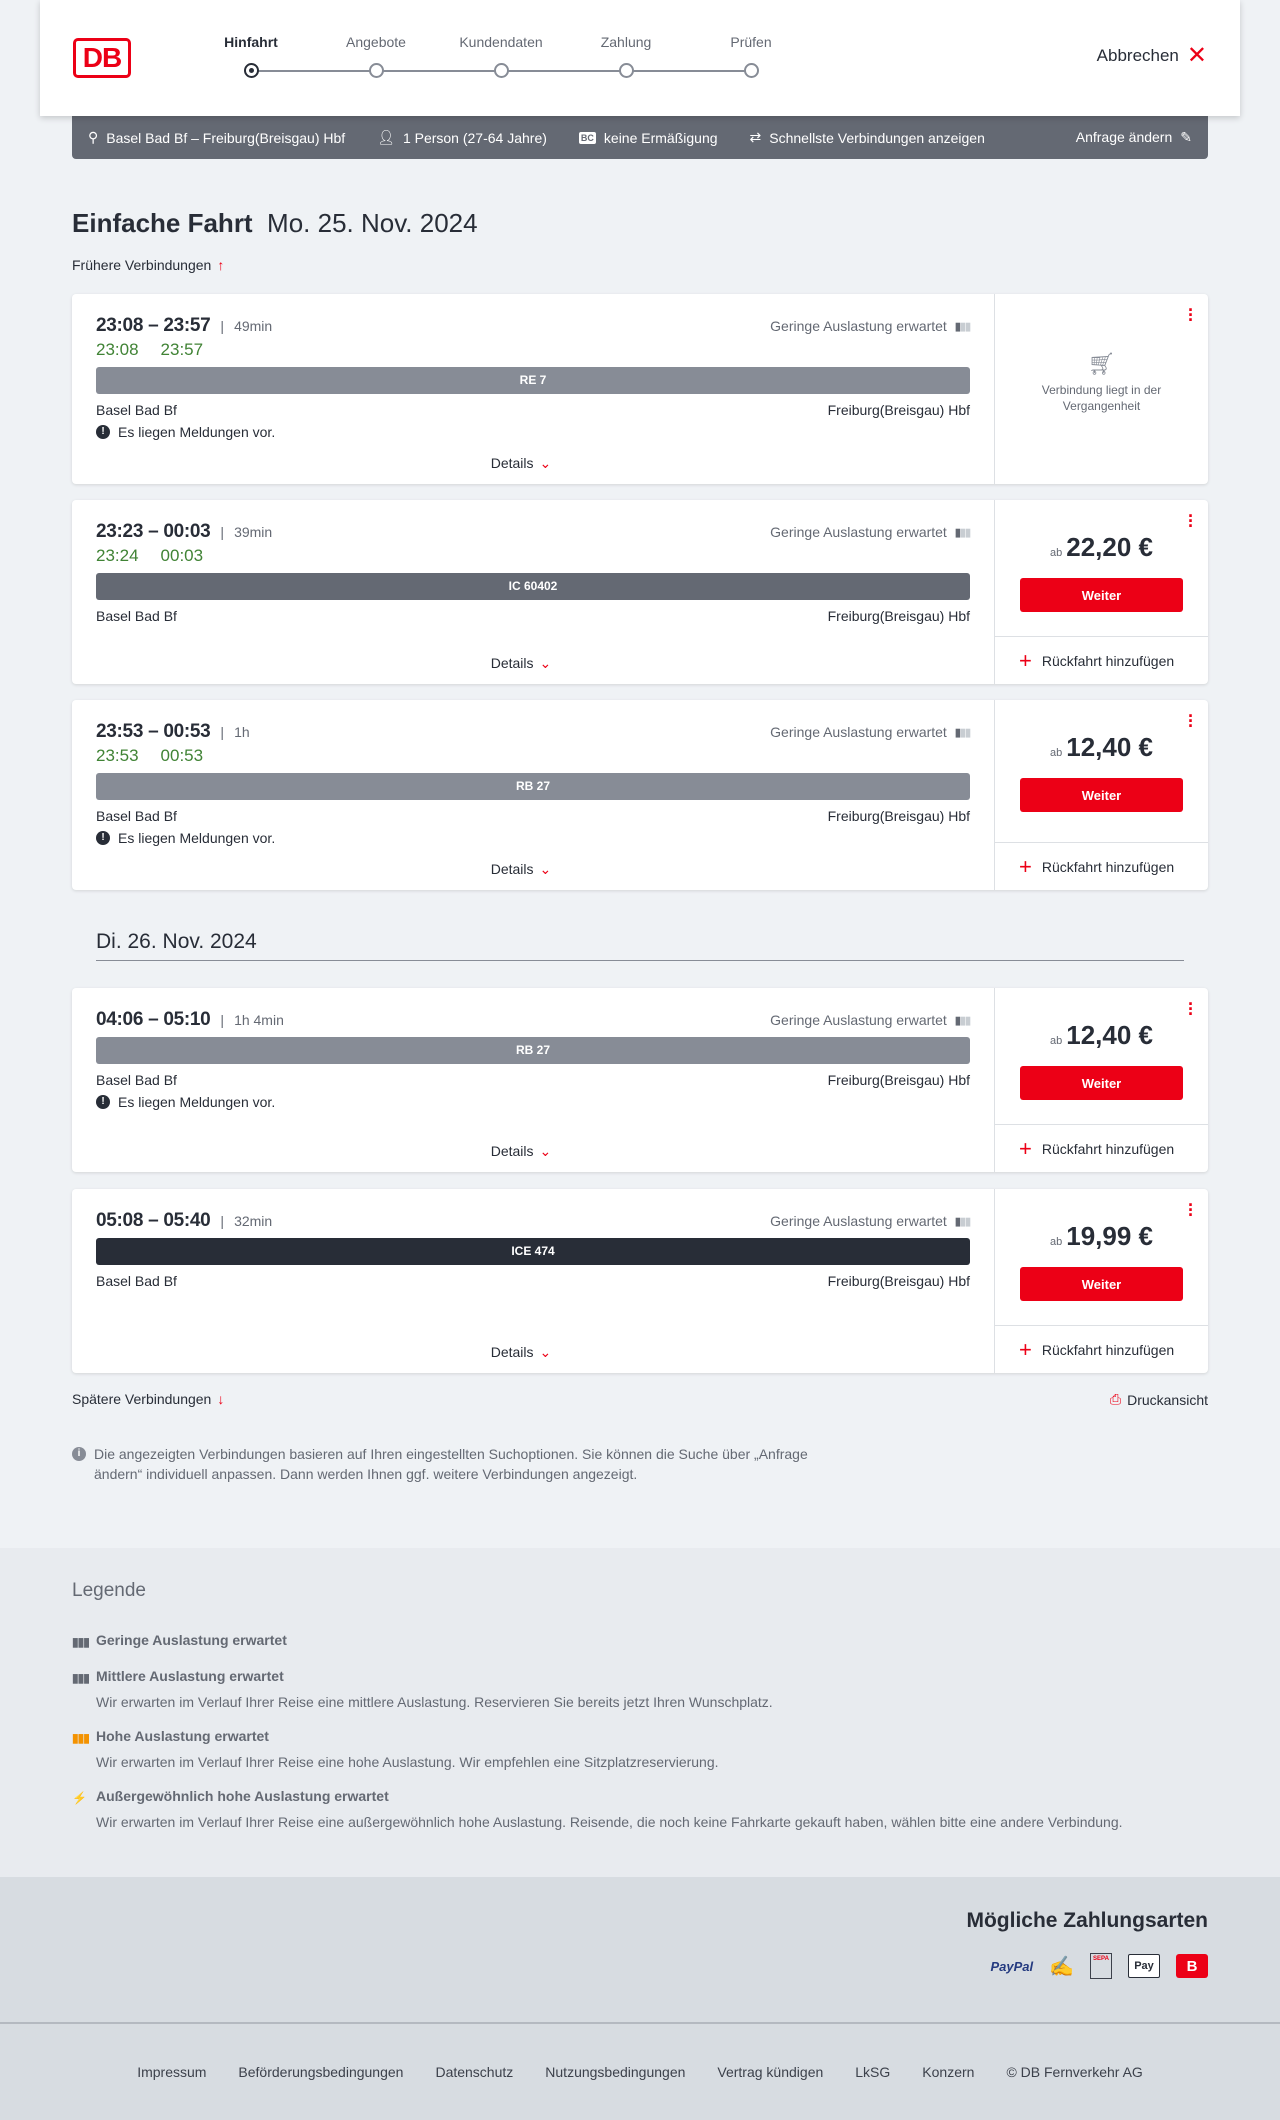 This screenshot has height=2120, width=1280. What do you see at coordinates (191, 1640) in the screenshot?
I see `legend-item-title: Geringe Auslastung erwartet` at bounding box center [191, 1640].